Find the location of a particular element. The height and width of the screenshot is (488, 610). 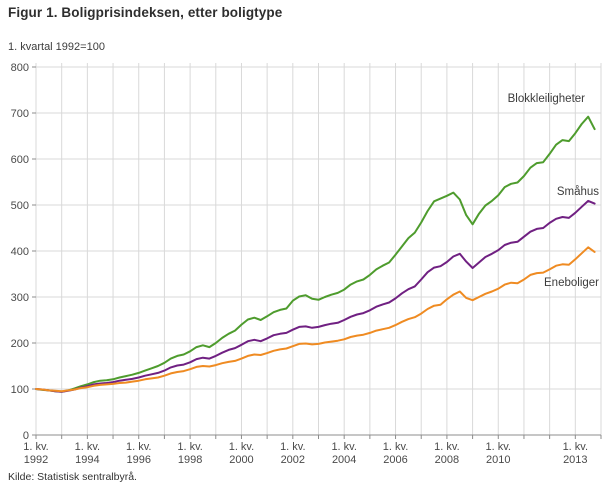

x-tick-label: 1. kv. 2008 is located at coordinates (446, 453).